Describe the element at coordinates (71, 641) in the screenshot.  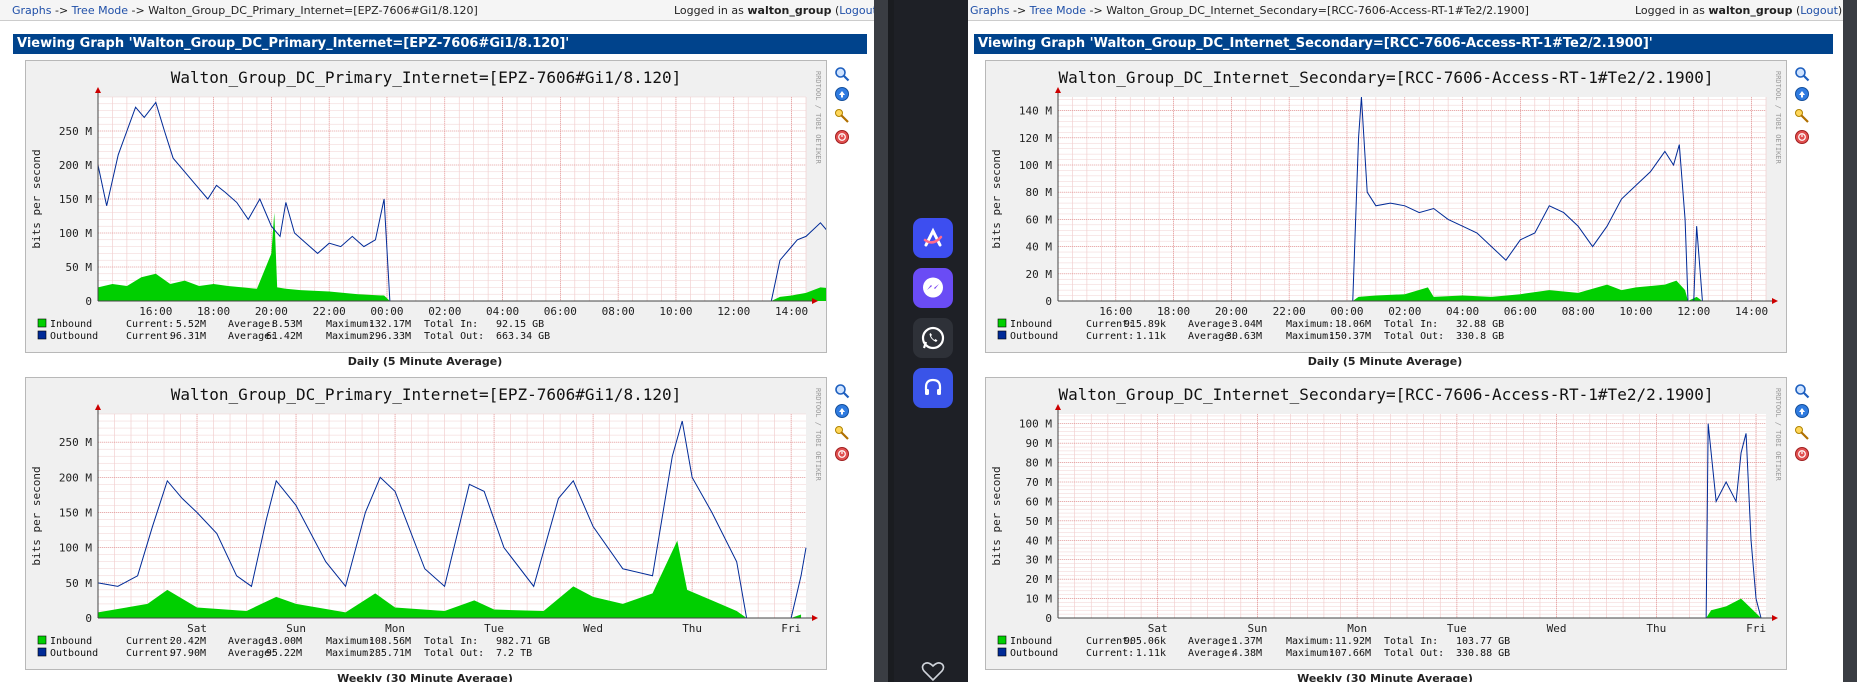
I see `legend-series-name: Inbound` at that location.